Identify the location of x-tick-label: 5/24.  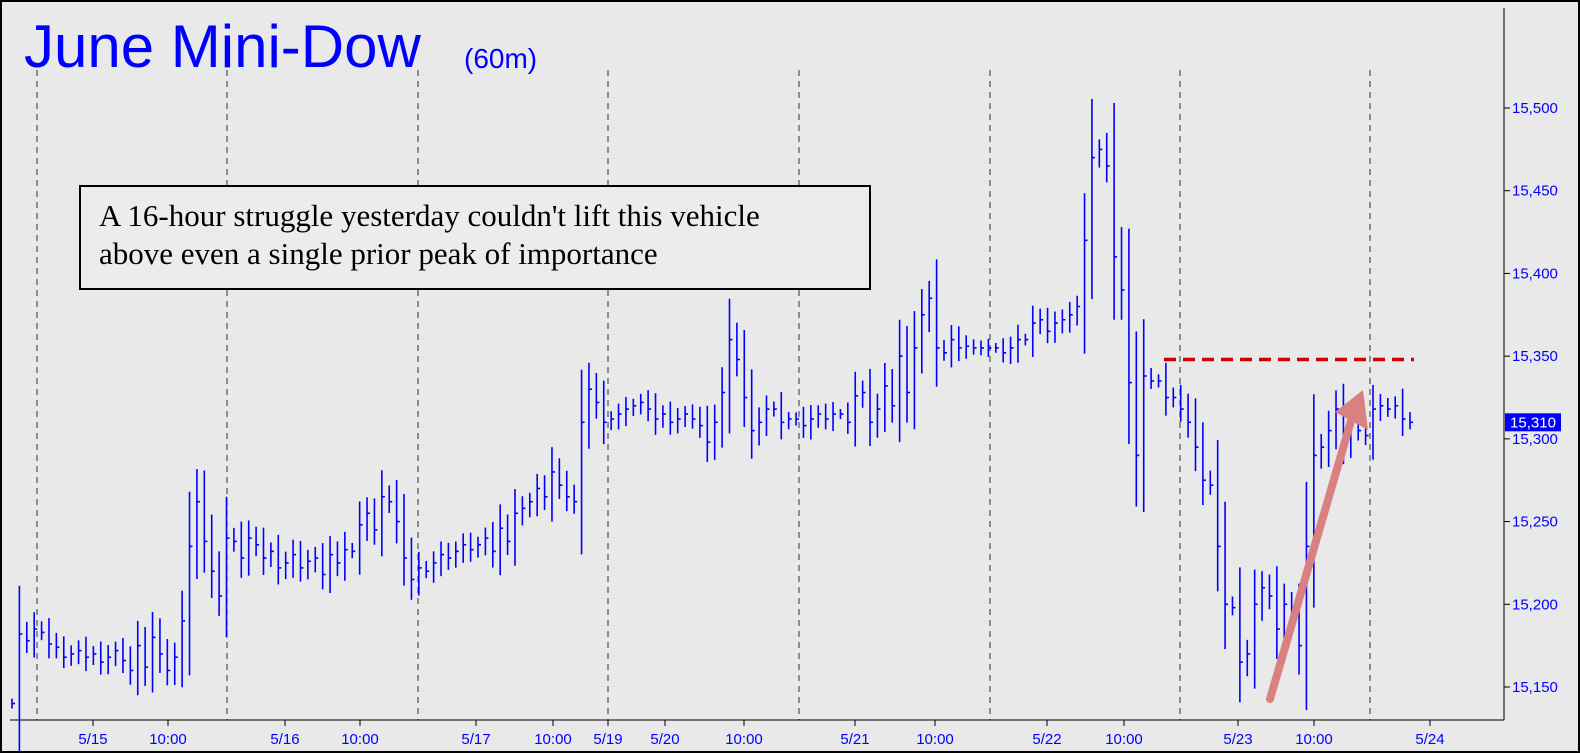
(1429, 739).